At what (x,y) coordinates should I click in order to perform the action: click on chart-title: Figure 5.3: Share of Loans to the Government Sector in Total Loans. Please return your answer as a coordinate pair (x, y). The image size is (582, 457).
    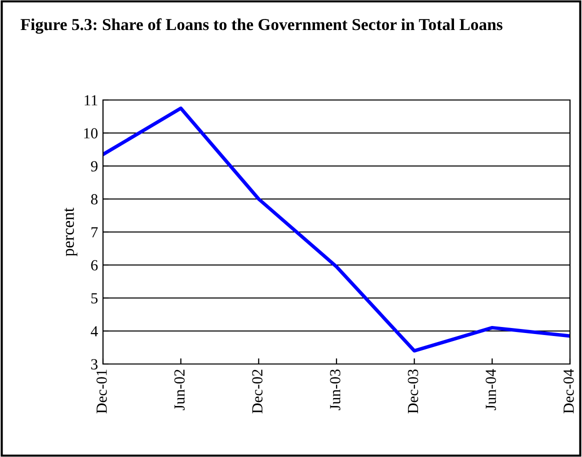
    Looking at the image, I should click on (261, 26).